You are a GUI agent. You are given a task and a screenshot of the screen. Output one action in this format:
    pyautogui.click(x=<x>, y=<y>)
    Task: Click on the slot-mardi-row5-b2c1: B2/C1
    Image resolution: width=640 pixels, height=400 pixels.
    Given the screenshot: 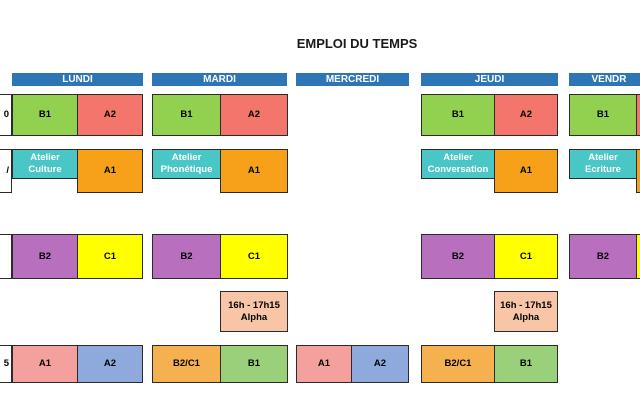 What is the action you would take?
    pyautogui.click(x=186, y=364)
    